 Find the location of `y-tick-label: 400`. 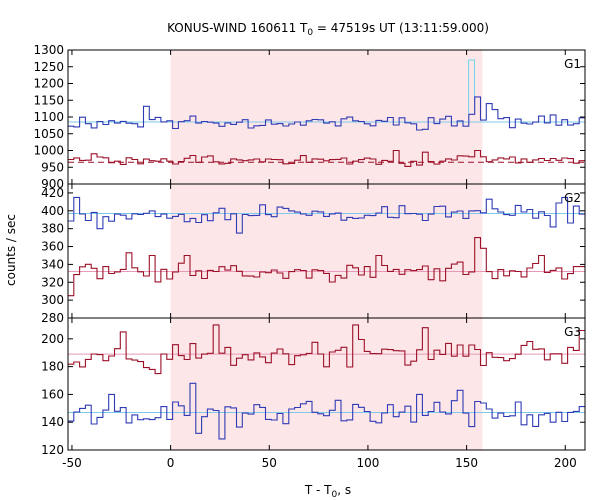

y-tick-label: 400 is located at coordinates (52, 211).